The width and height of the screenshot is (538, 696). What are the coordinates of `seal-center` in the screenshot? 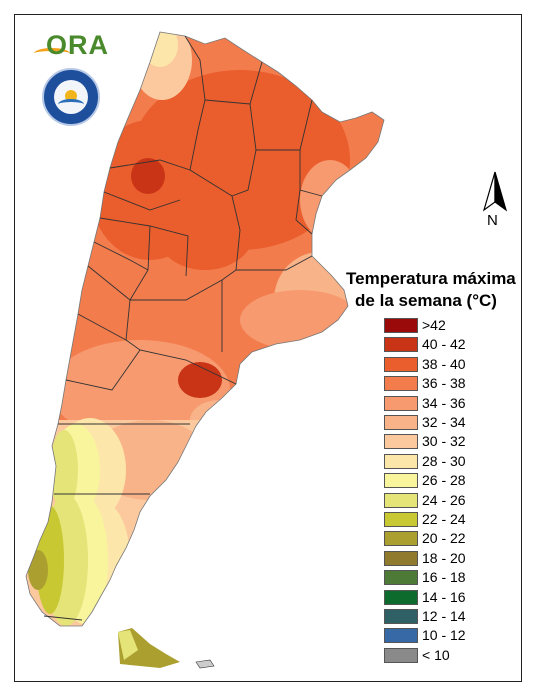 It's located at (71, 97).